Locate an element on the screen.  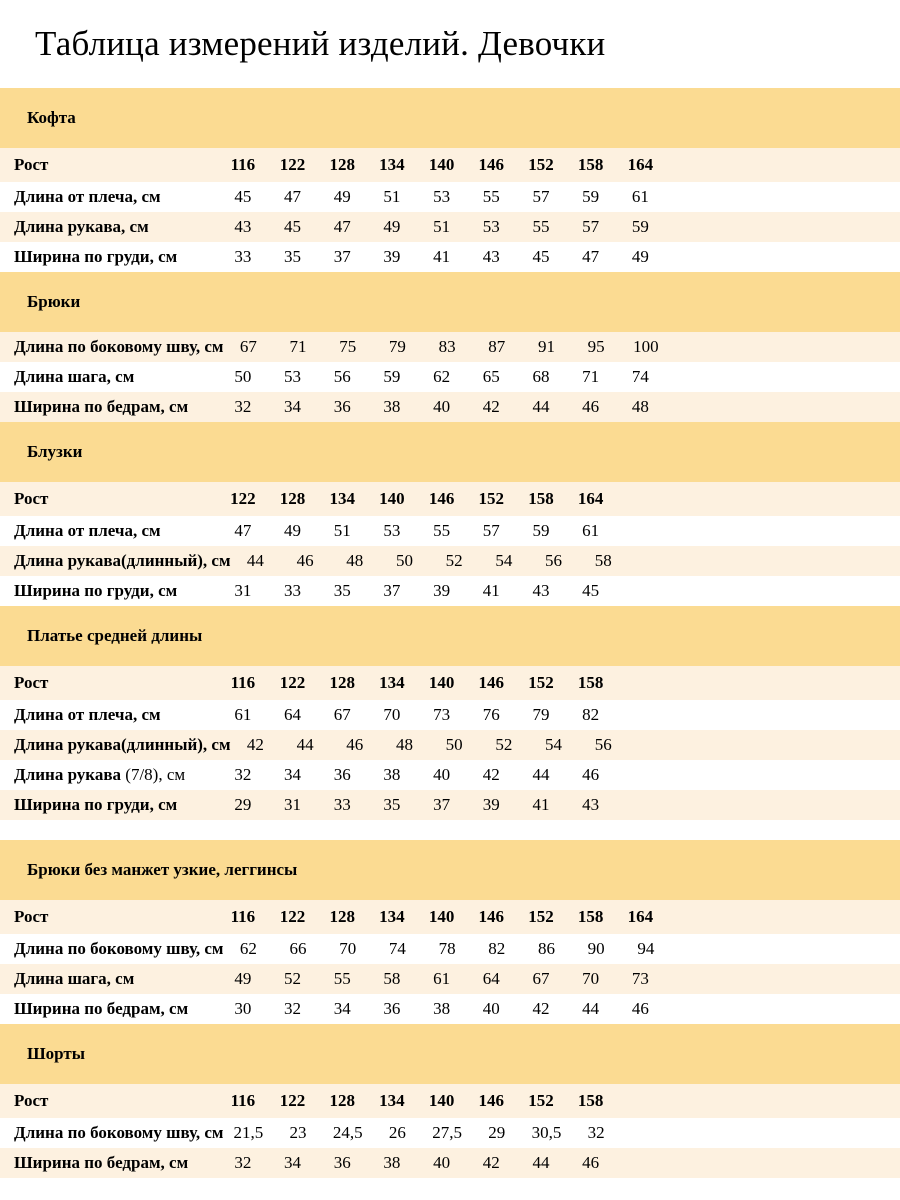
value-cell: 51 is located at coordinates (342, 530).